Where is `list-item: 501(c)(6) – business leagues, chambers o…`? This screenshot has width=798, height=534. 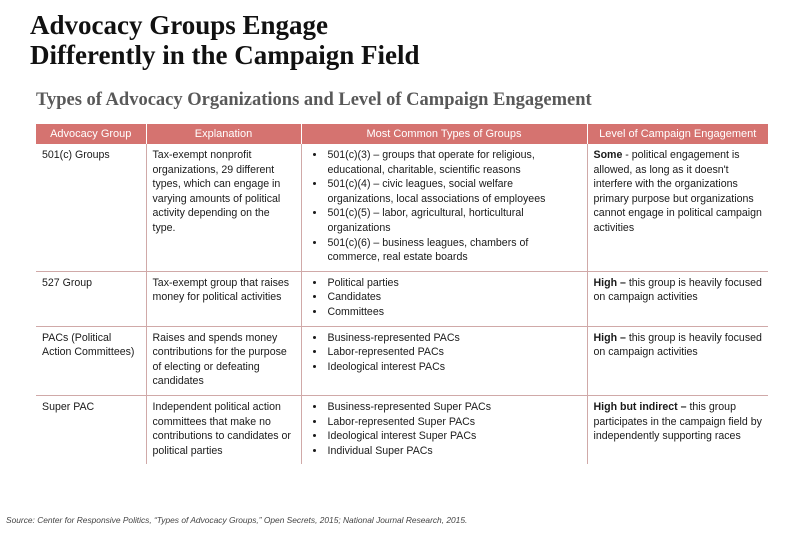 list-item: 501(c)(6) – business leagues, chambers o… is located at coordinates (453, 250).